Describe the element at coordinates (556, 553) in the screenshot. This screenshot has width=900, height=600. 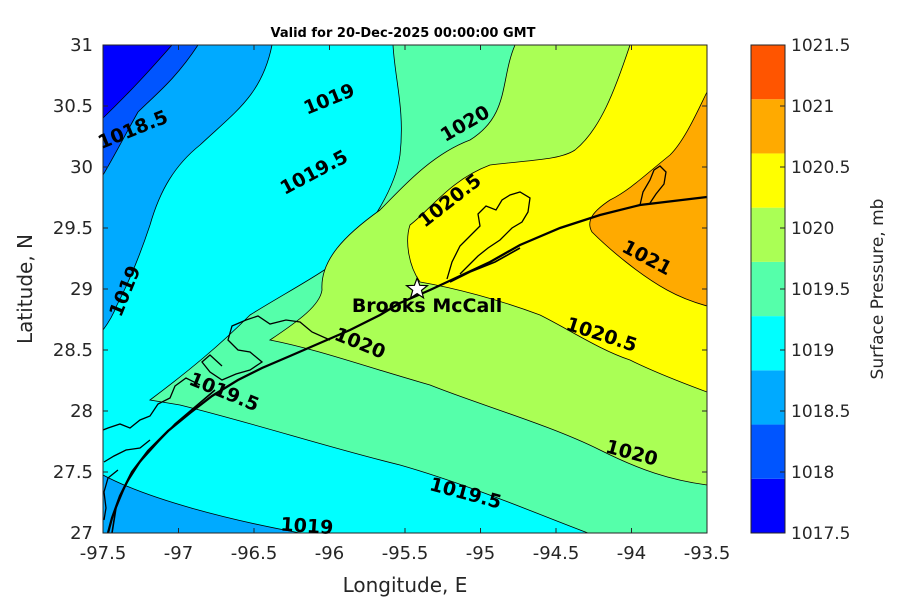
I see `x-tick-label: -94.5` at that location.